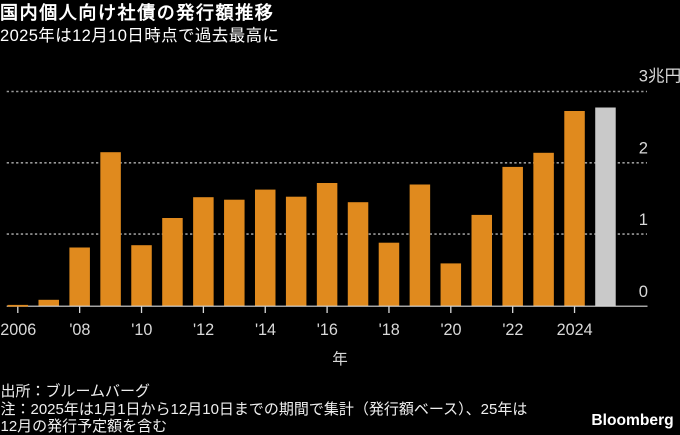 Image resolution: width=680 pixels, height=435 pixels. Describe the element at coordinates (643, 219) in the screenshot. I see `svg-text: 1` at that location.